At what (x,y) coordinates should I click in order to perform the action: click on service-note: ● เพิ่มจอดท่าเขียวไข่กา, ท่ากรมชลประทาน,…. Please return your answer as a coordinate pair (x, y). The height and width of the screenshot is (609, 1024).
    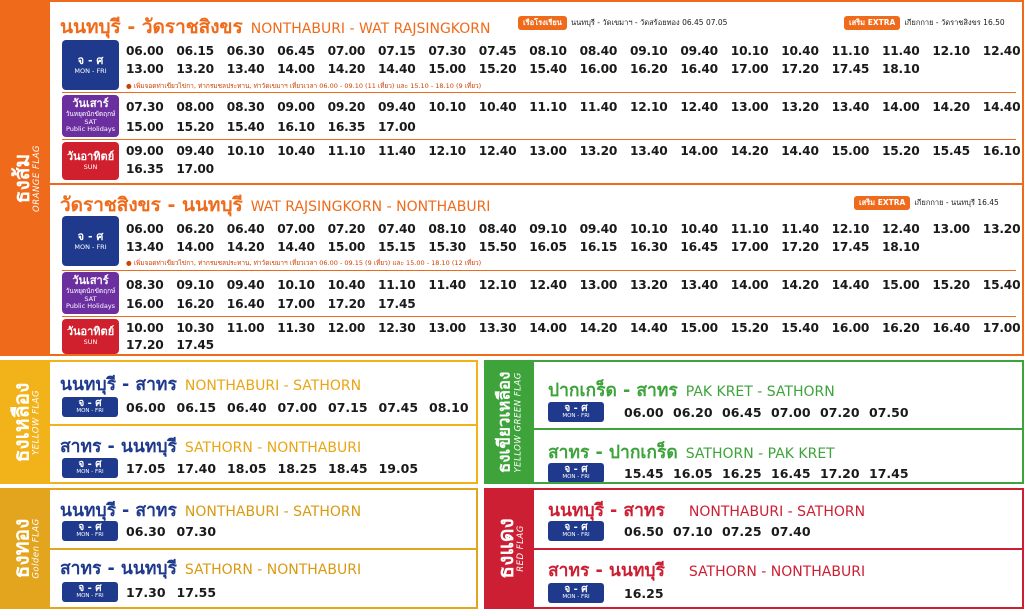
    Looking at the image, I should click on (304, 263).